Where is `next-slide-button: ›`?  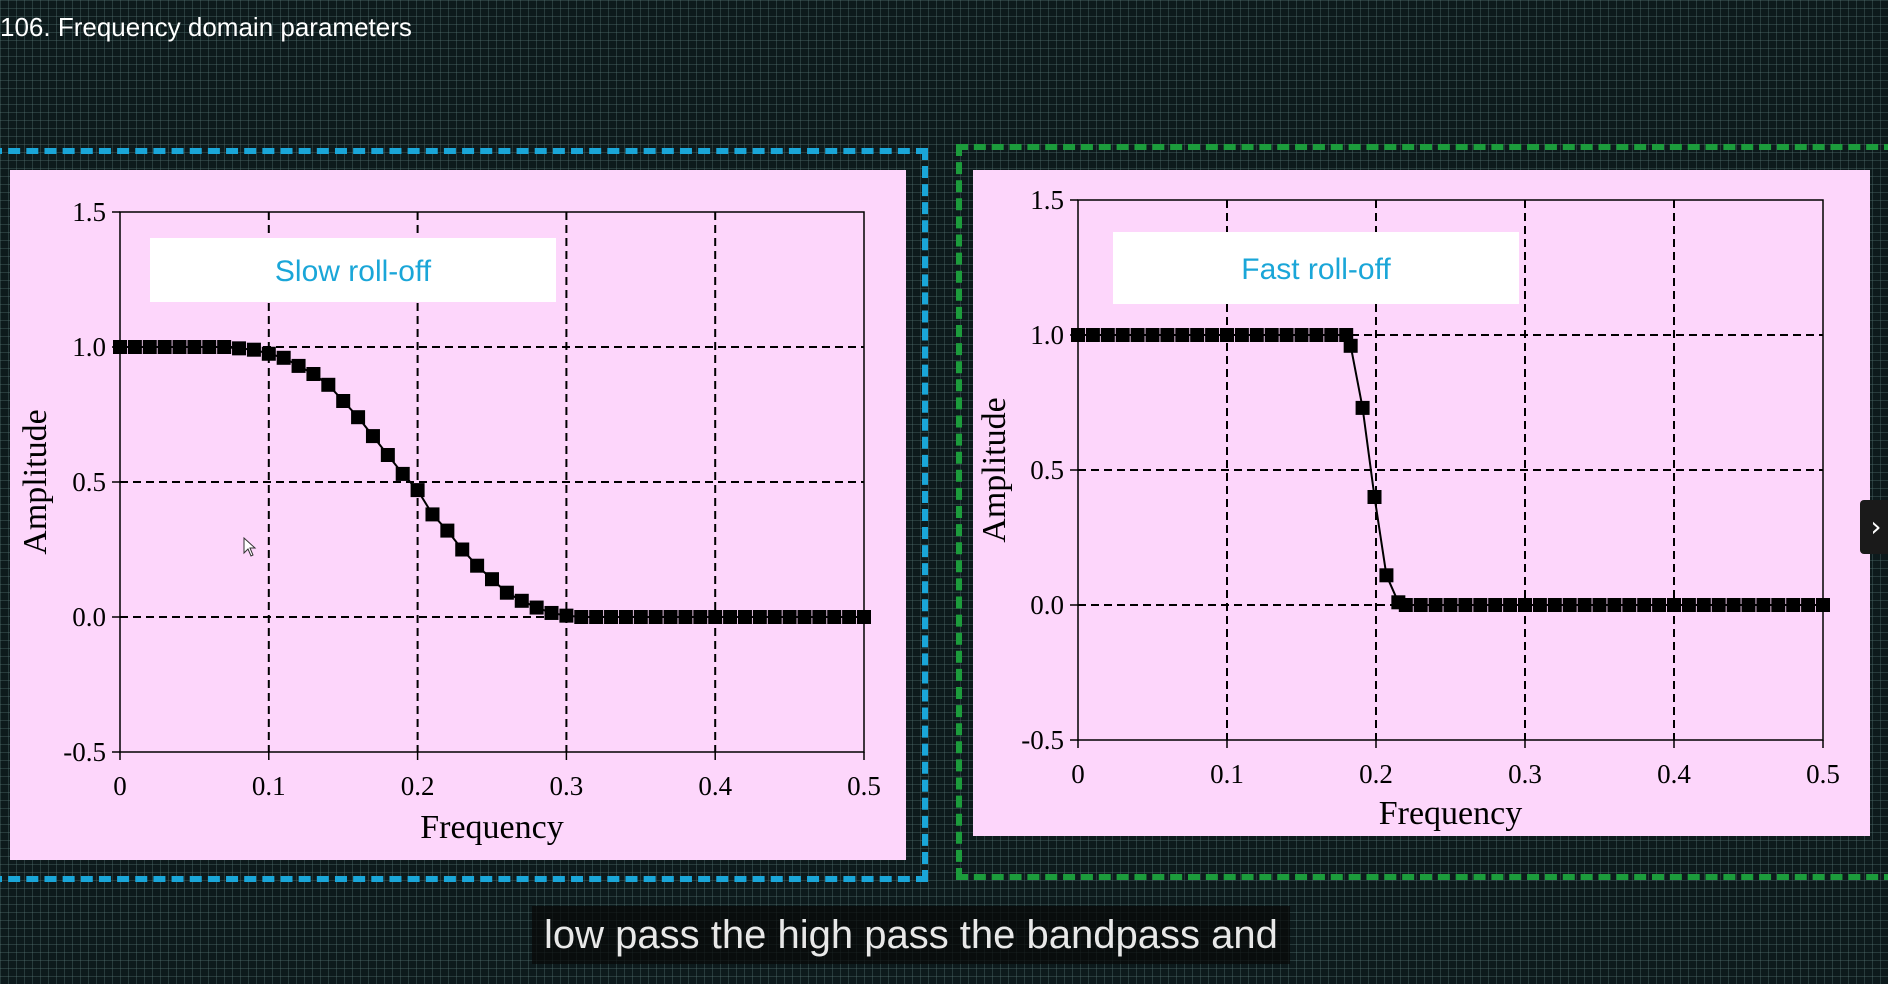
next-slide-button: › is located at coordinates (1874, 527).